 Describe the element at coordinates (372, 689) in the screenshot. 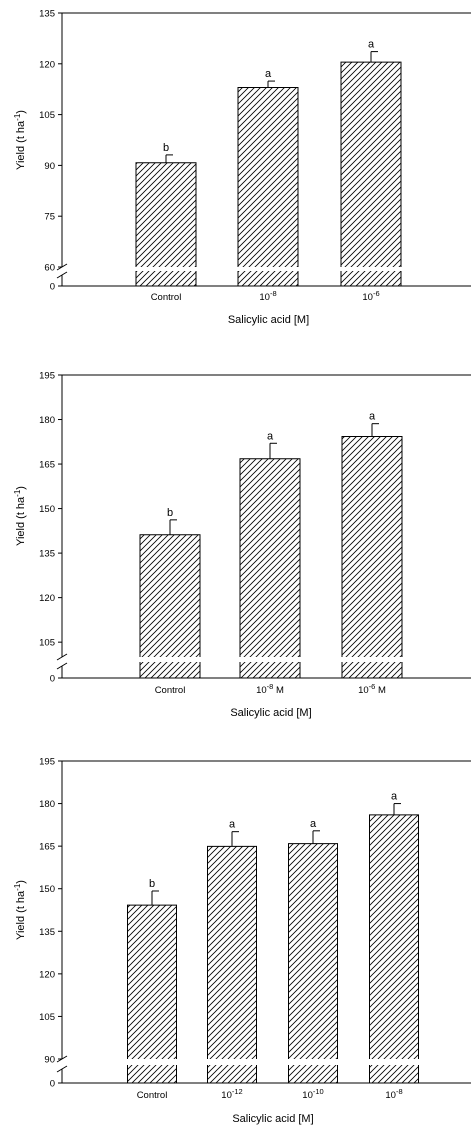

I see `x-tick-label: 10-6 M` at that location.